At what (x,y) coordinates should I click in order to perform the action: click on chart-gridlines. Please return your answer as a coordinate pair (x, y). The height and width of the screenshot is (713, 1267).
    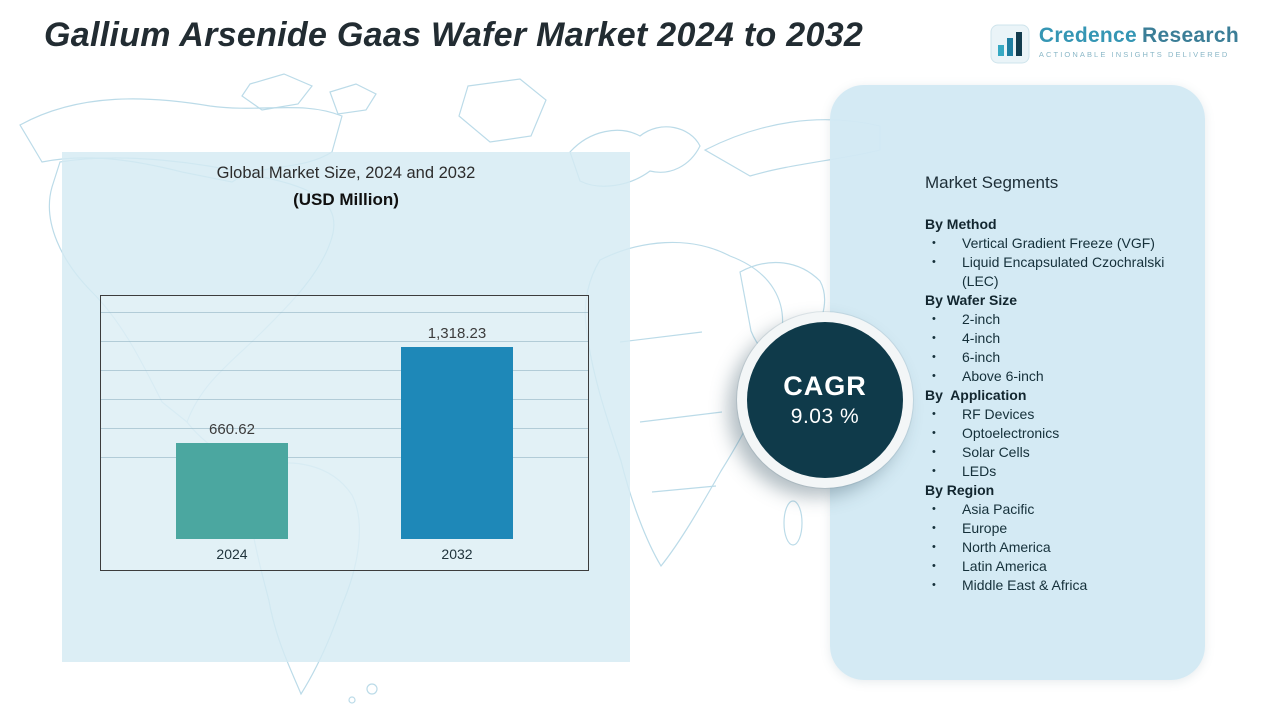
    Looking at the image, I should click on (344, 387).